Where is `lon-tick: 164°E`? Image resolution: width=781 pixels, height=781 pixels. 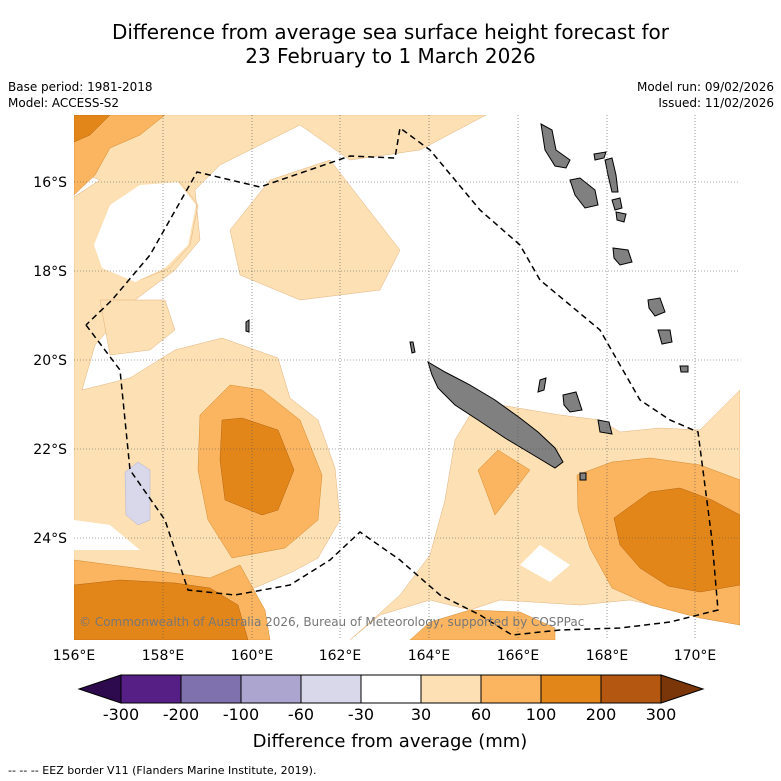
lon-tick: 164°E is located at coordinates (429, 656).